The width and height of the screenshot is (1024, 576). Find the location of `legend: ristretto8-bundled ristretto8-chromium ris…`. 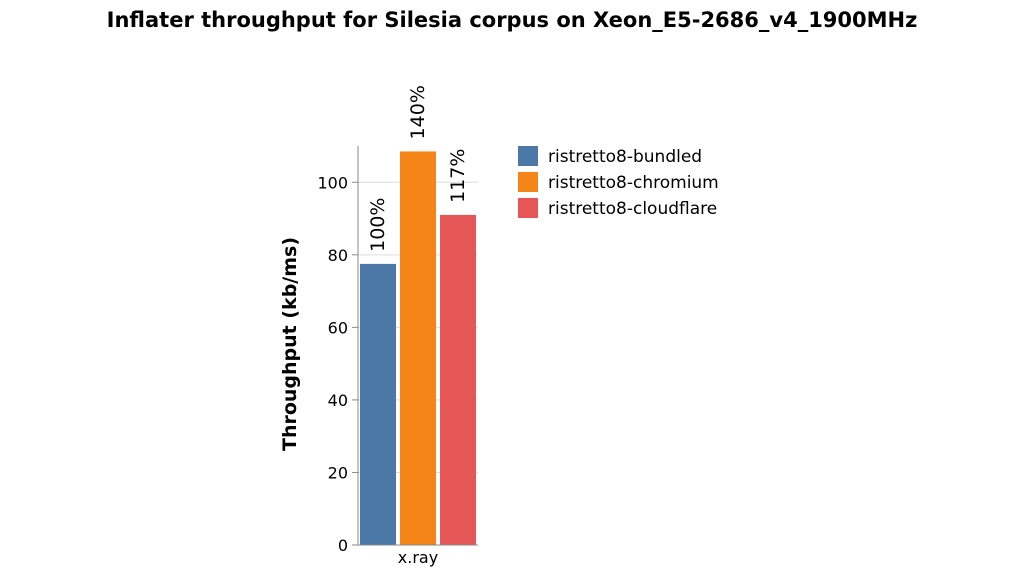

legend: ristretto8-bundled ristretto8-chromium ris… is located at coordinates (618, 182).